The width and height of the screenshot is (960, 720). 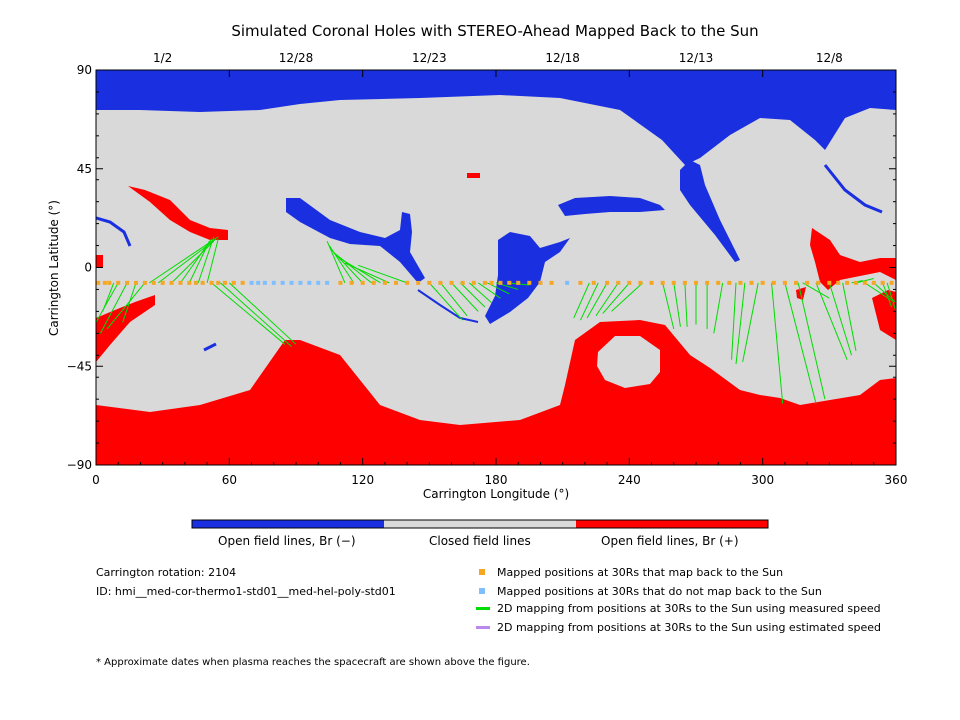 I want to click on colorbar, so click(x=480, y=524).